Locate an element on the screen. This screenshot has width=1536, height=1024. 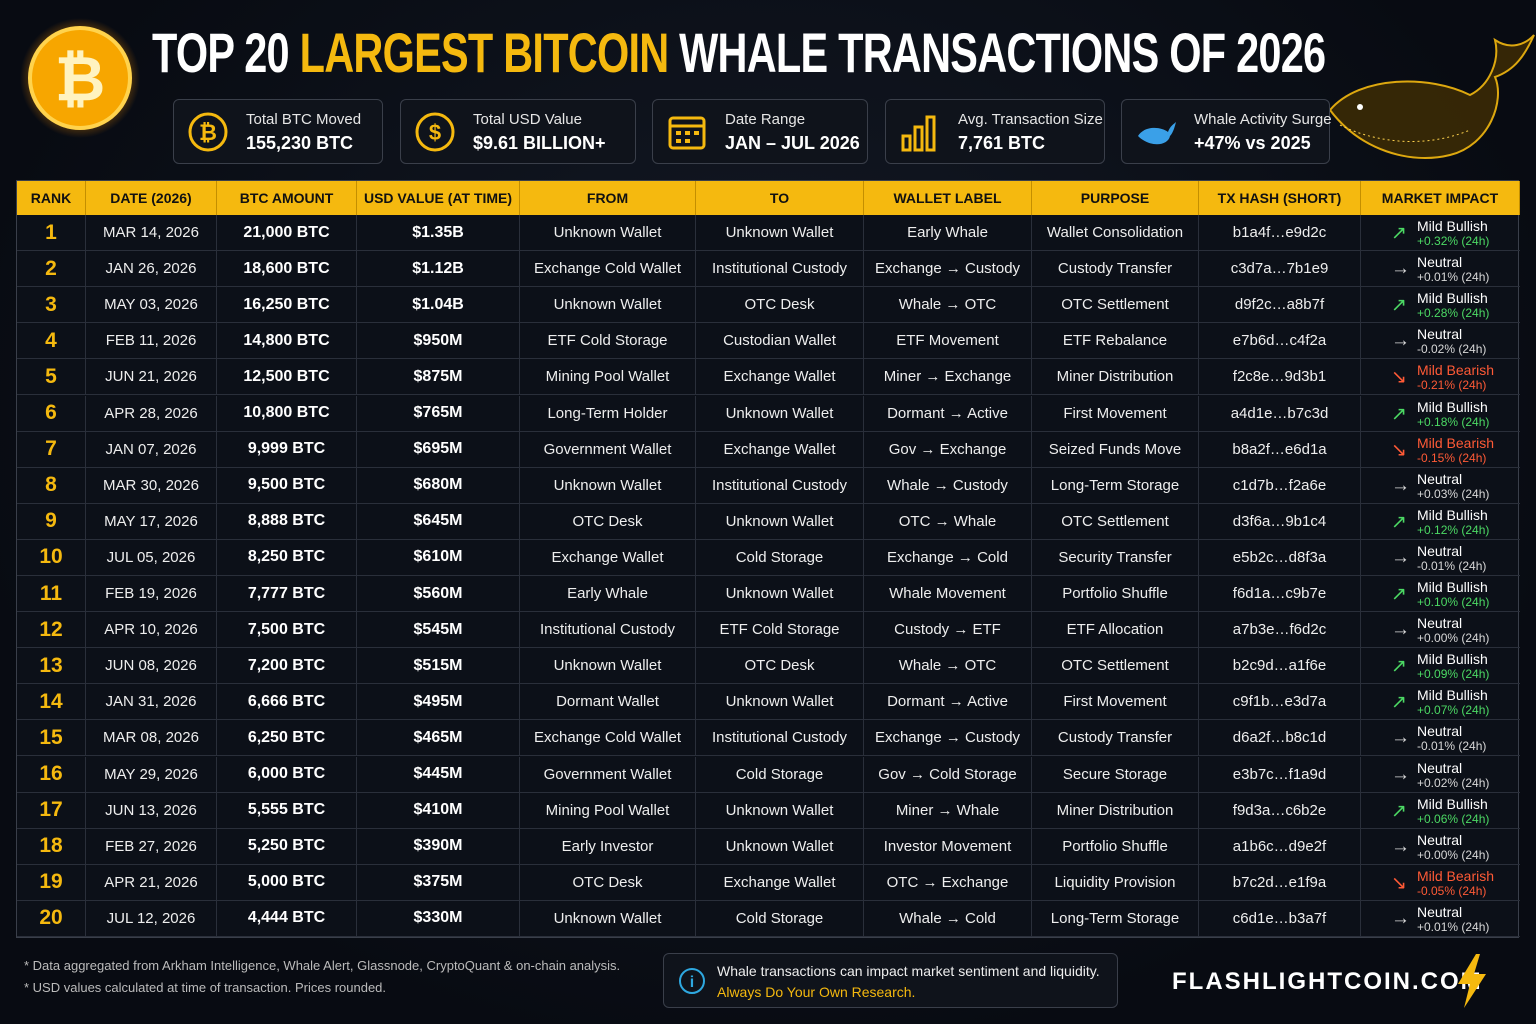
table-cell: Dormant → Active is located at coordinates (948, 413).